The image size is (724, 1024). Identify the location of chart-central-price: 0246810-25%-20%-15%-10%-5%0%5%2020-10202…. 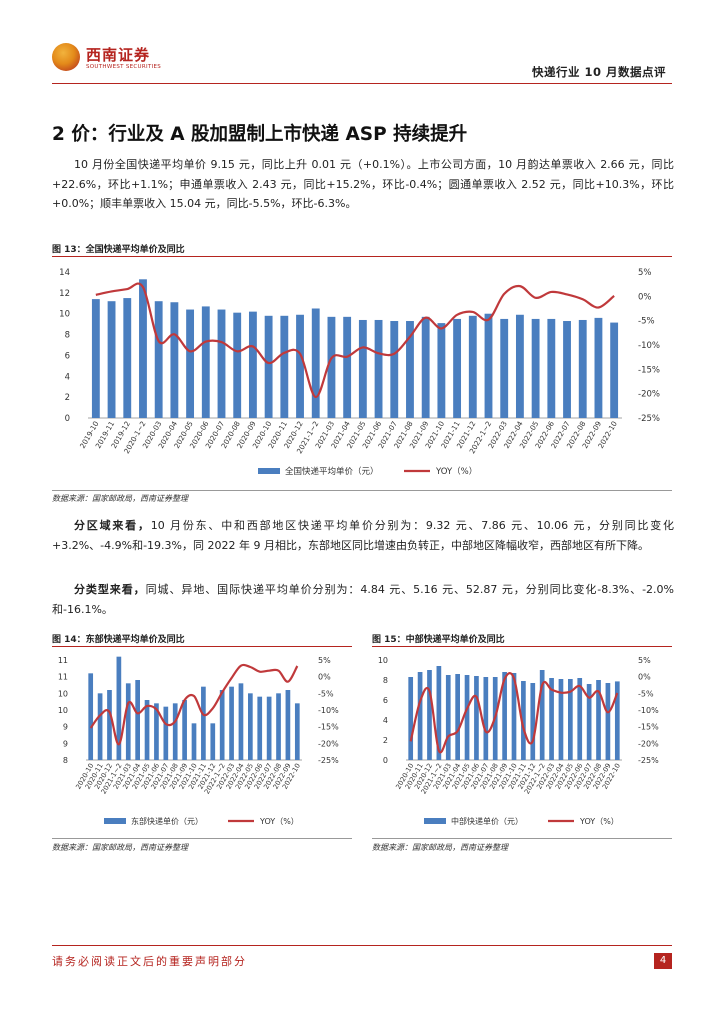
(518, 741).